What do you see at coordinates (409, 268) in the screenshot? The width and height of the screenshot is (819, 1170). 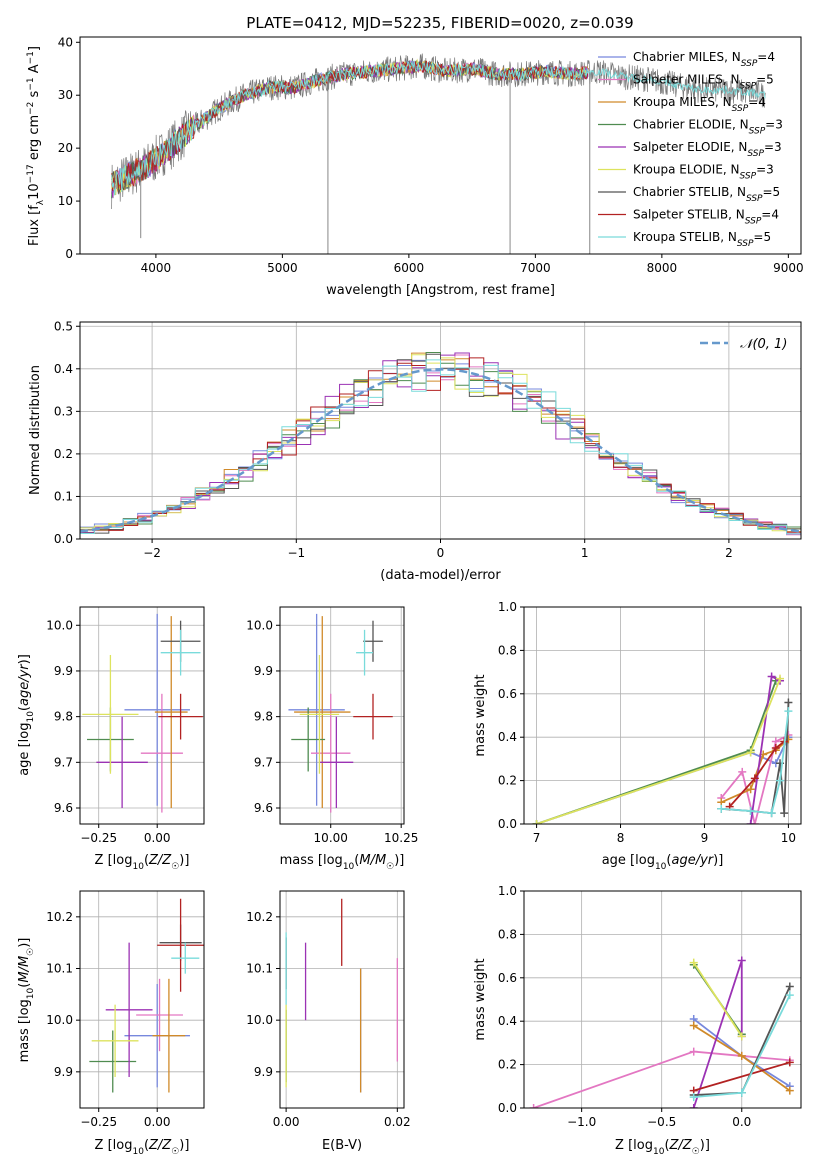 I see `x-tick-label: 6000` at bounding box center [409, 268].